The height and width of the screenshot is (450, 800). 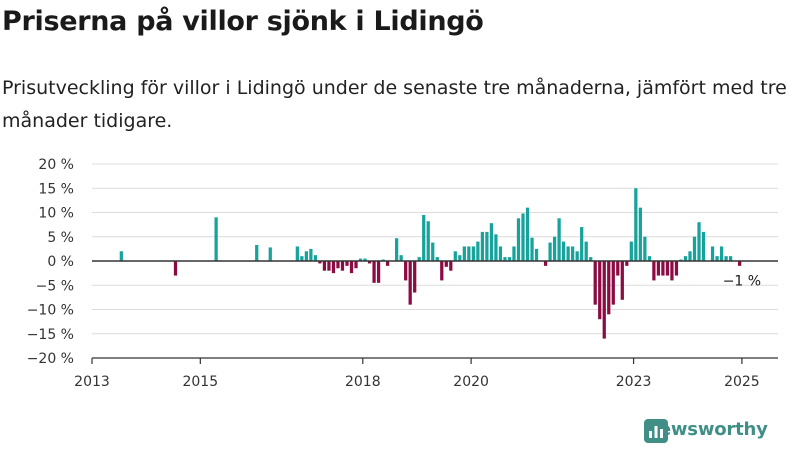 I want to click on y-tick-label: 15 %, so click(x=56, y=189).